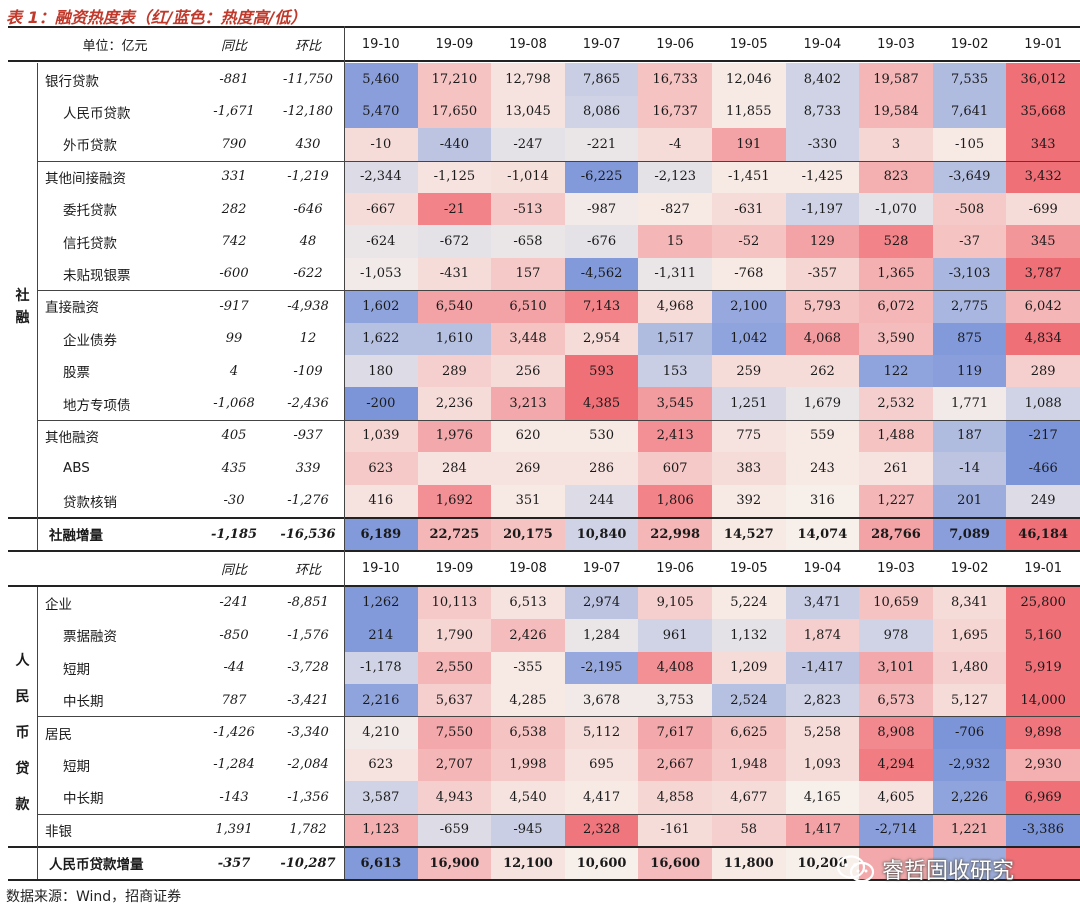 The image size is (1080, 915). Describe the element at coordinates (381, 732) in the screenshot. I see `heat-cell: 4,210` at that location.